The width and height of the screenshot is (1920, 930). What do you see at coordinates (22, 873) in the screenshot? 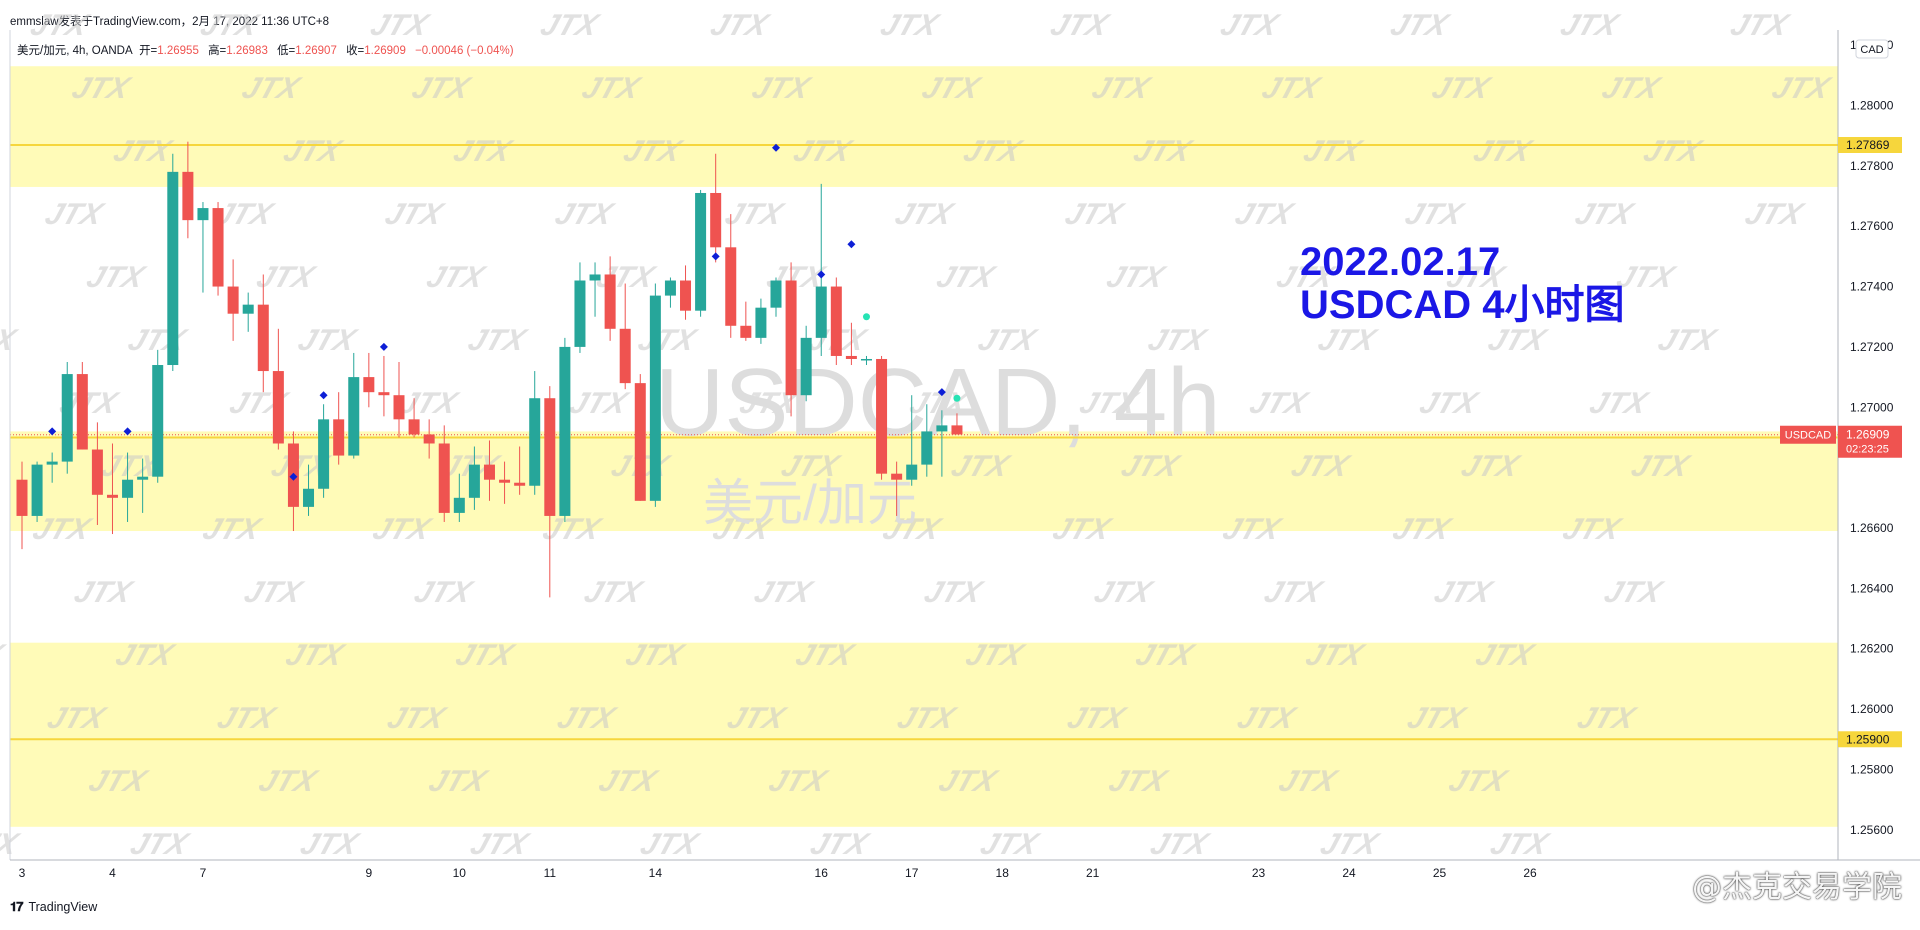
I see `time-tick-label: 3` at bounding box center [22, 873].